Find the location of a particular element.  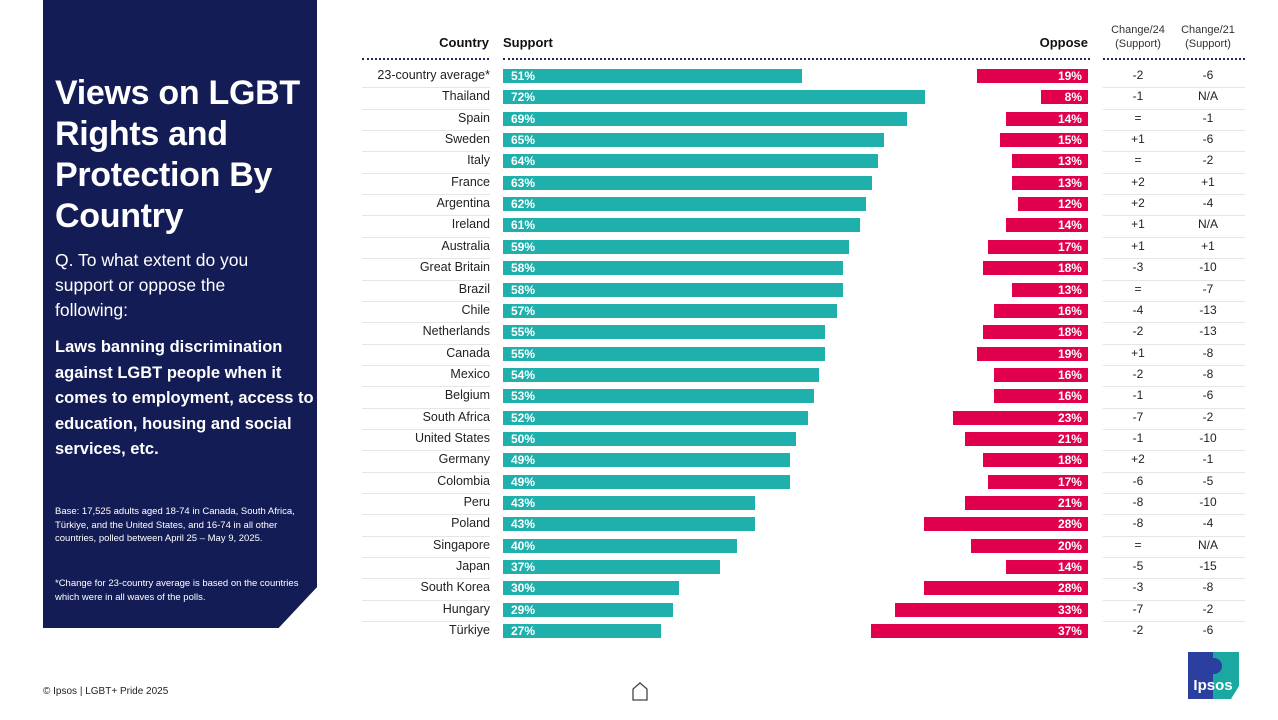

home-icon is located at coordinates (640, 691).